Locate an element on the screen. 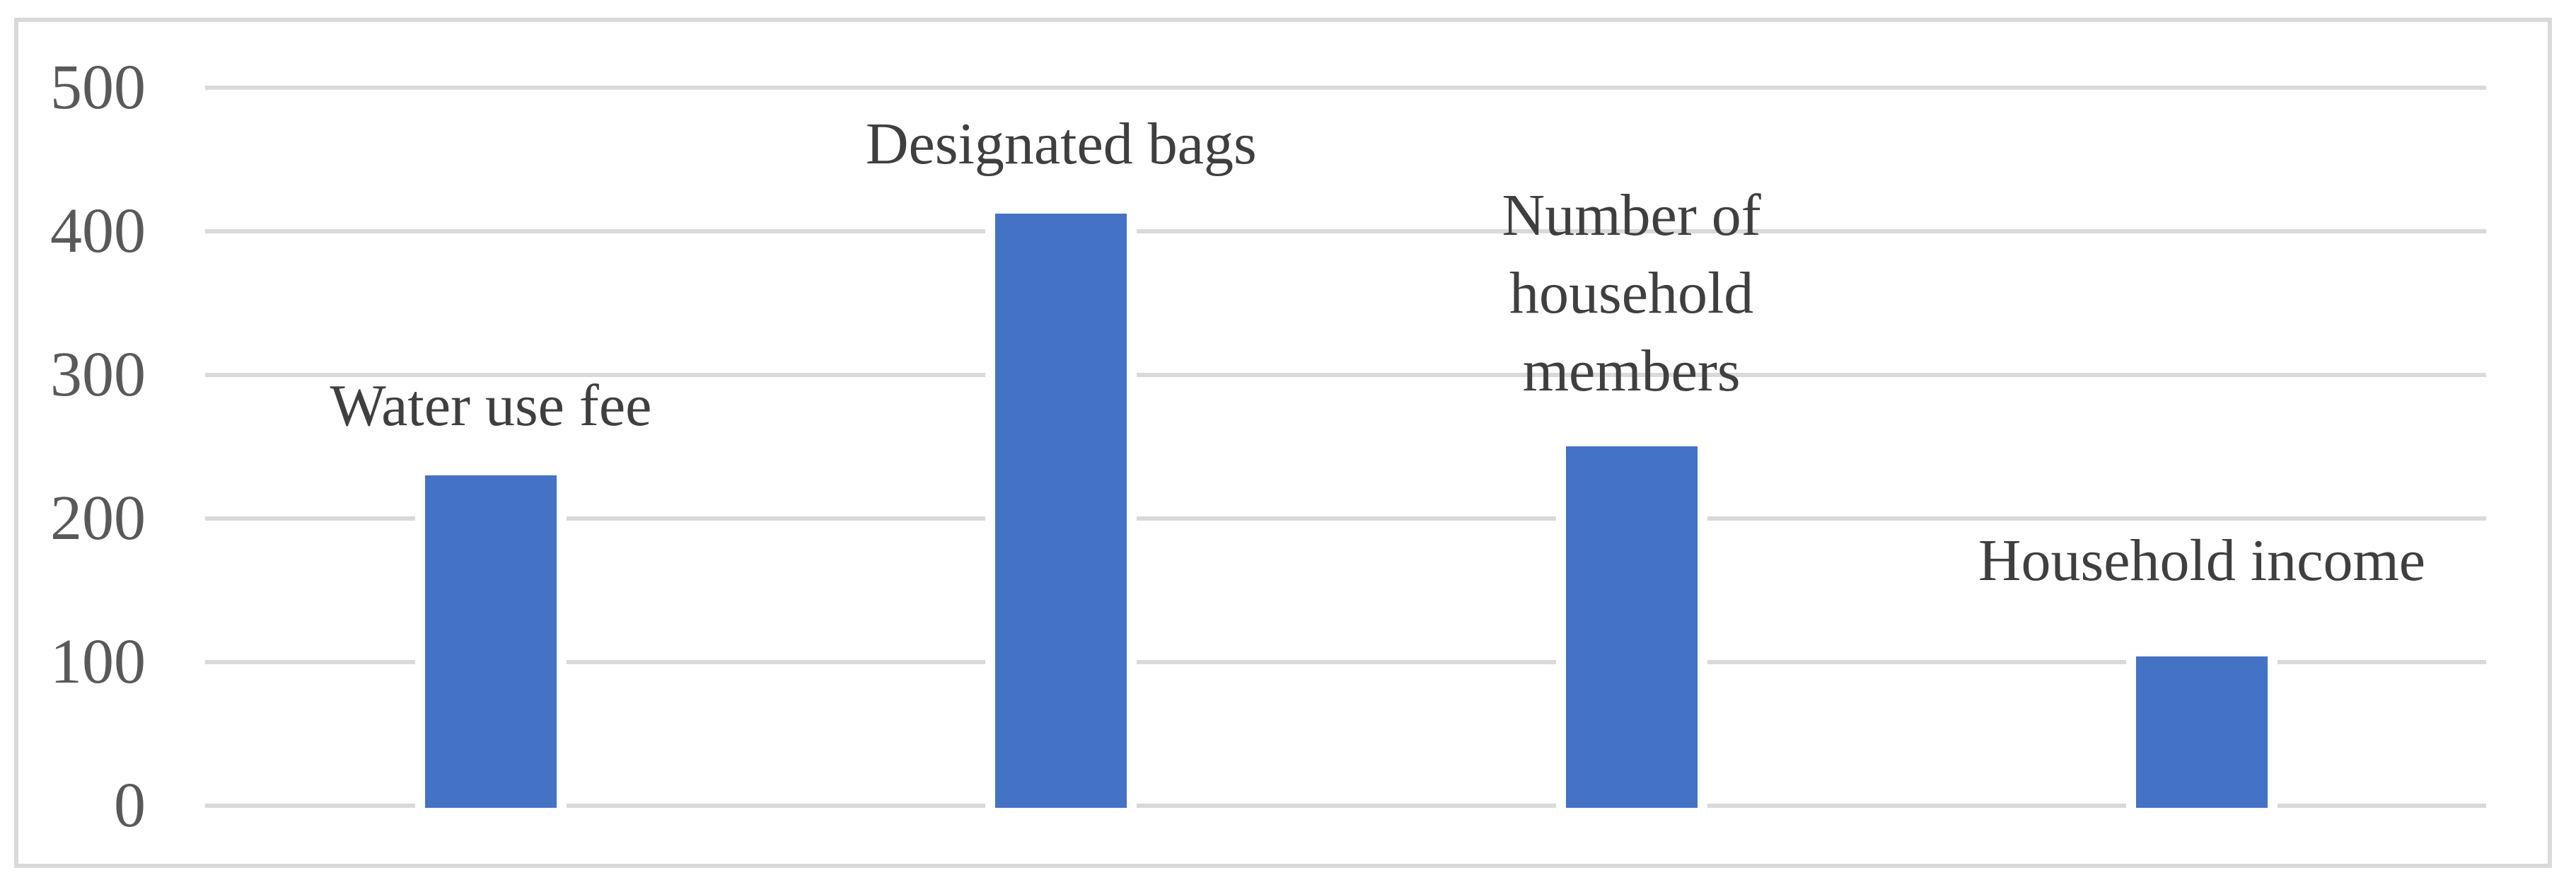  y-tick-label-200: 200 is located at coordinates (98, 517).